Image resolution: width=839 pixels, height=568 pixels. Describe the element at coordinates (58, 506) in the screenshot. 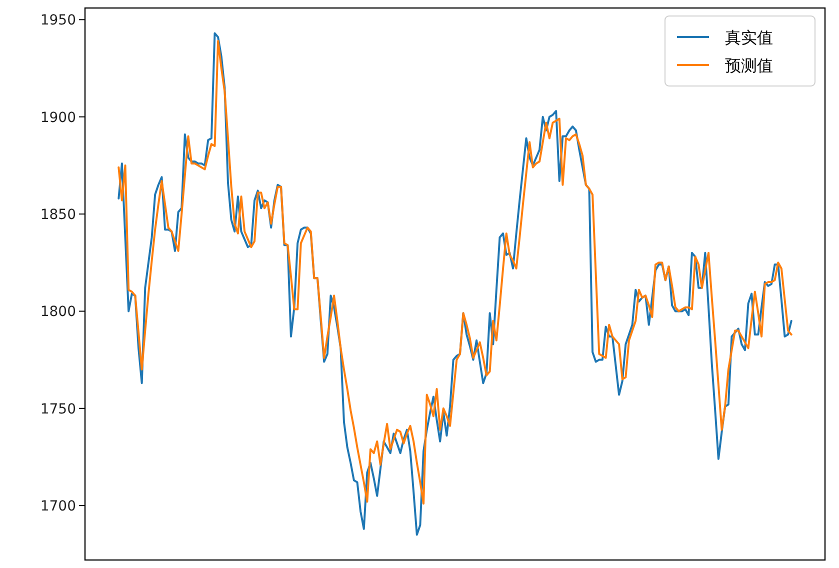

I see `y-tick-label: 1700` at that location.